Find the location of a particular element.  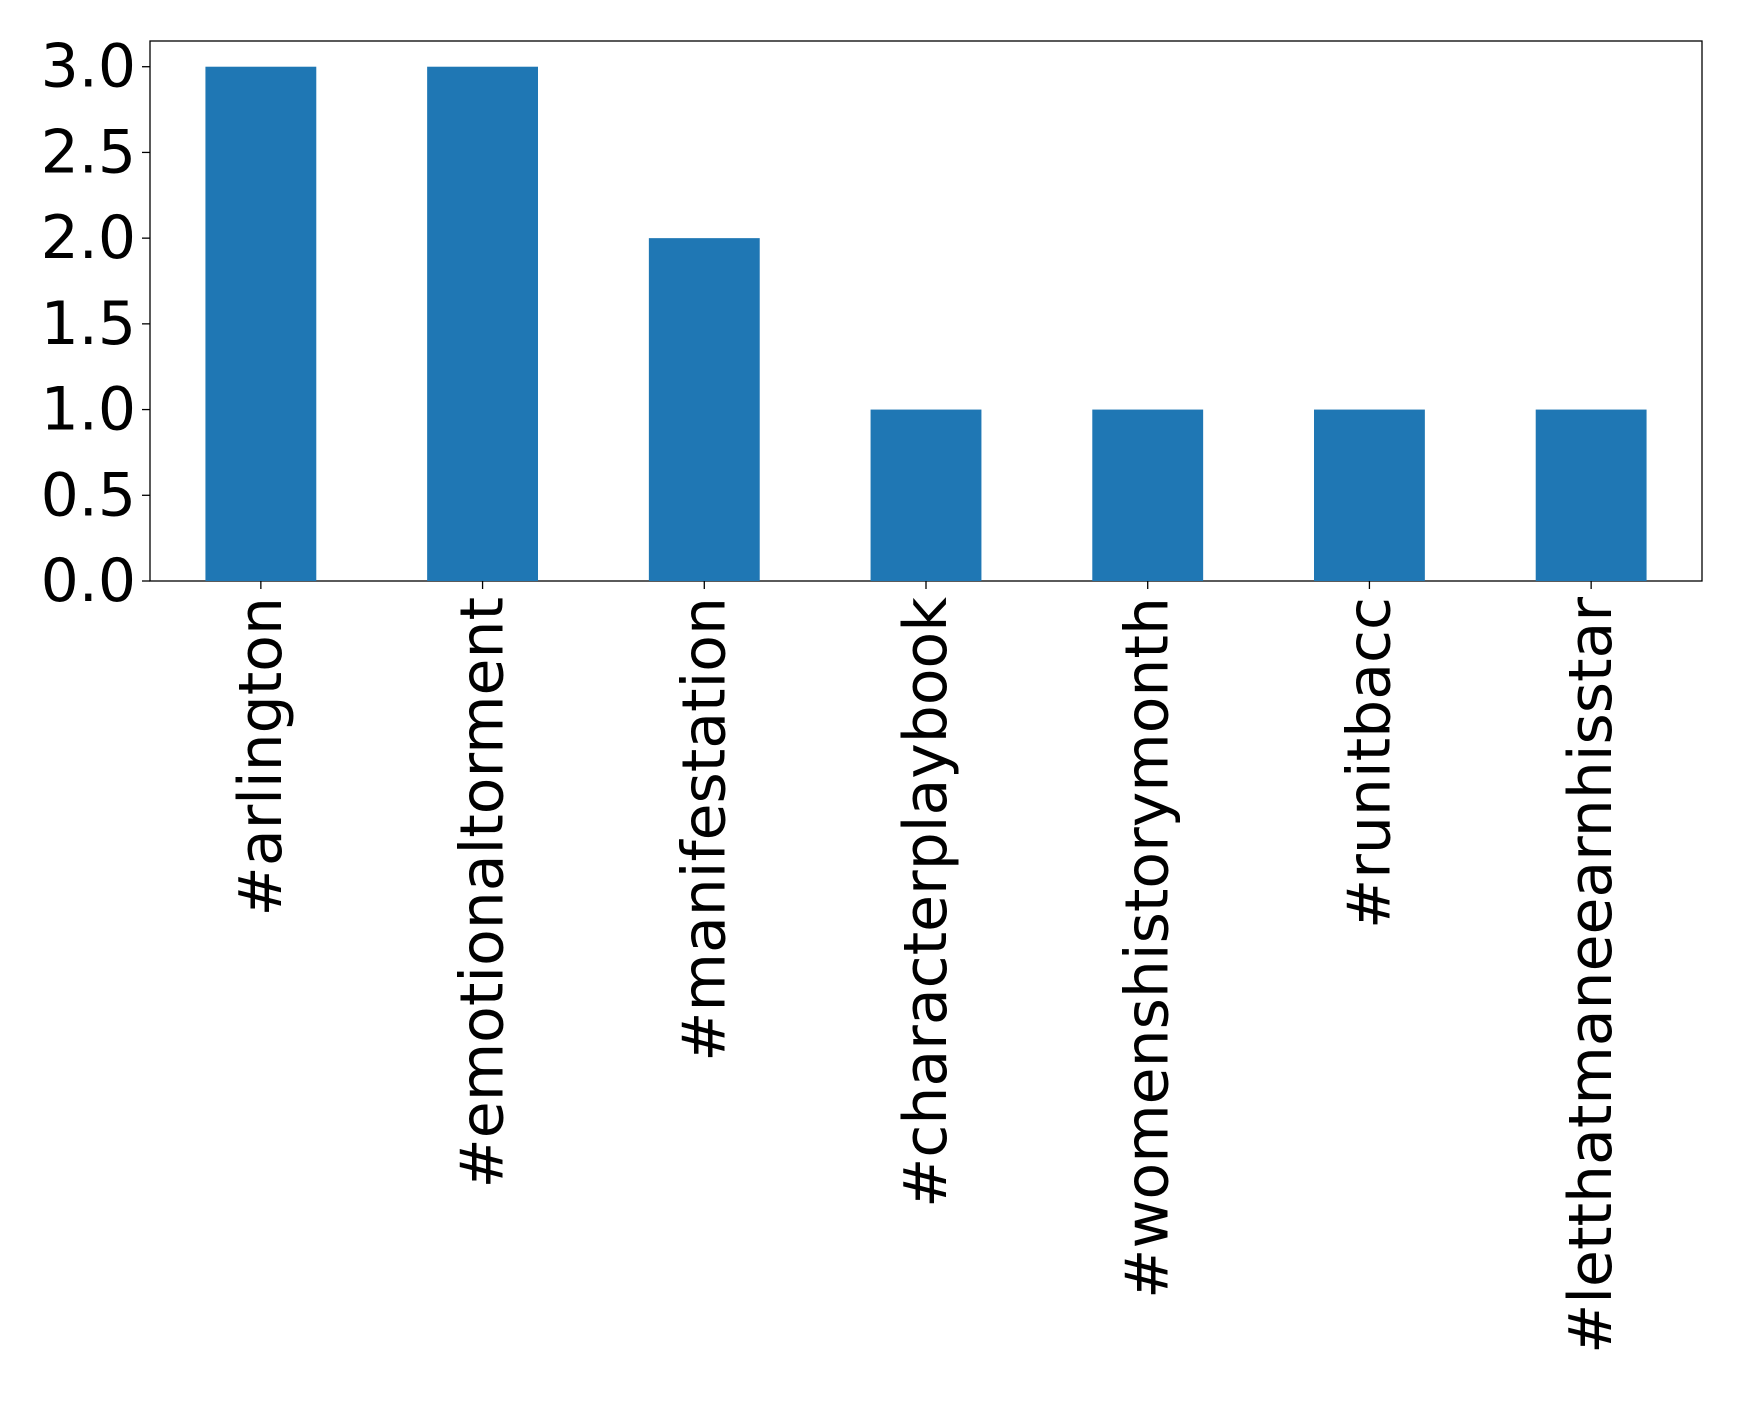

y-tick-label: 0.0 is located at coordinates (88, 581).